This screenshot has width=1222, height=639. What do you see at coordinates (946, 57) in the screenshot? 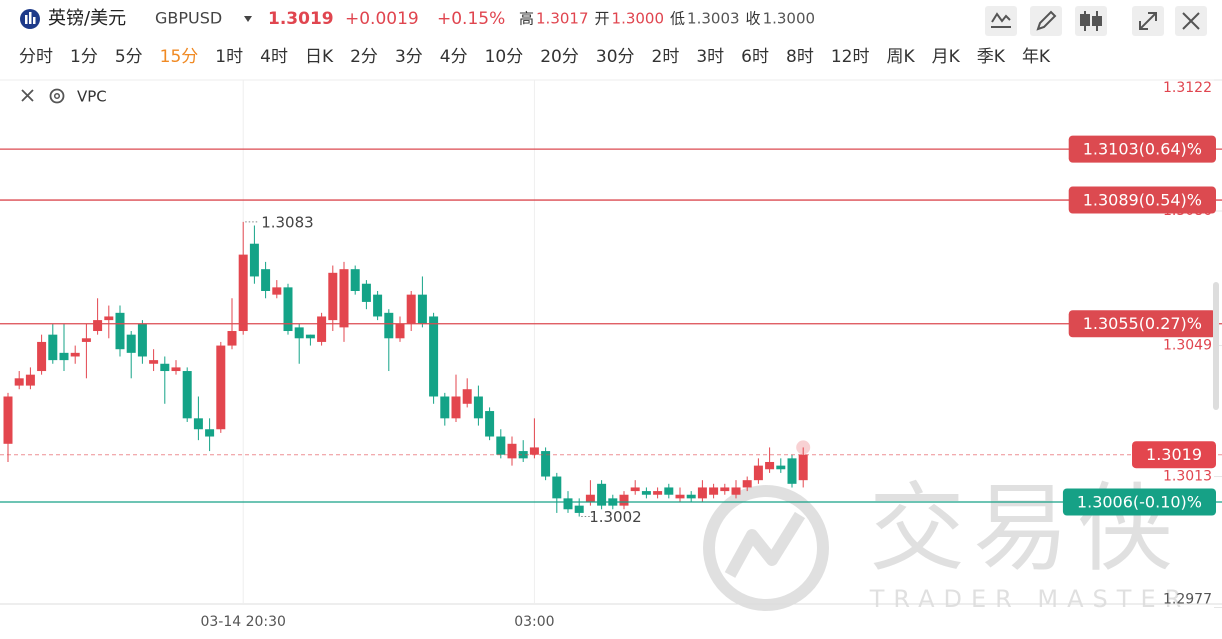
I see `timeframe-tab: 月K` at bounding box center [946, 57].